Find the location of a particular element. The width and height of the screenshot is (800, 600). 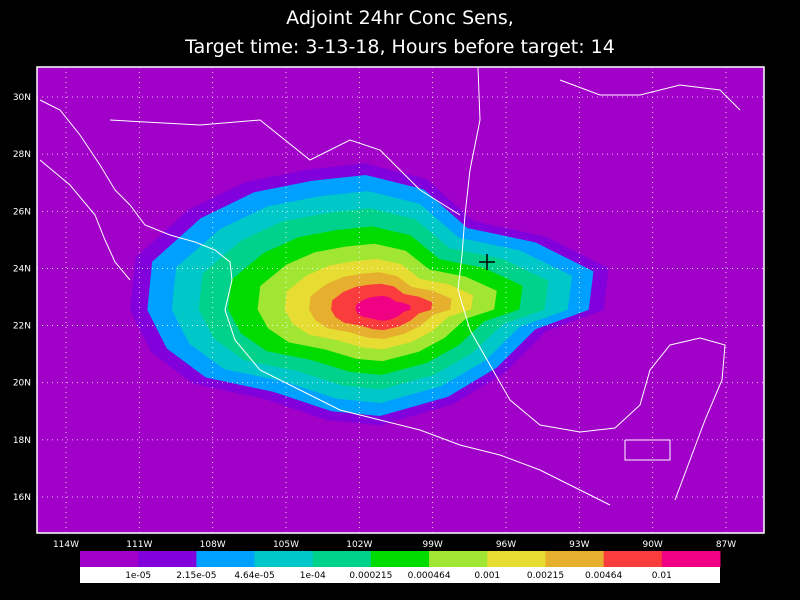

lon-label: 87W is located at coordinates (726, 545).